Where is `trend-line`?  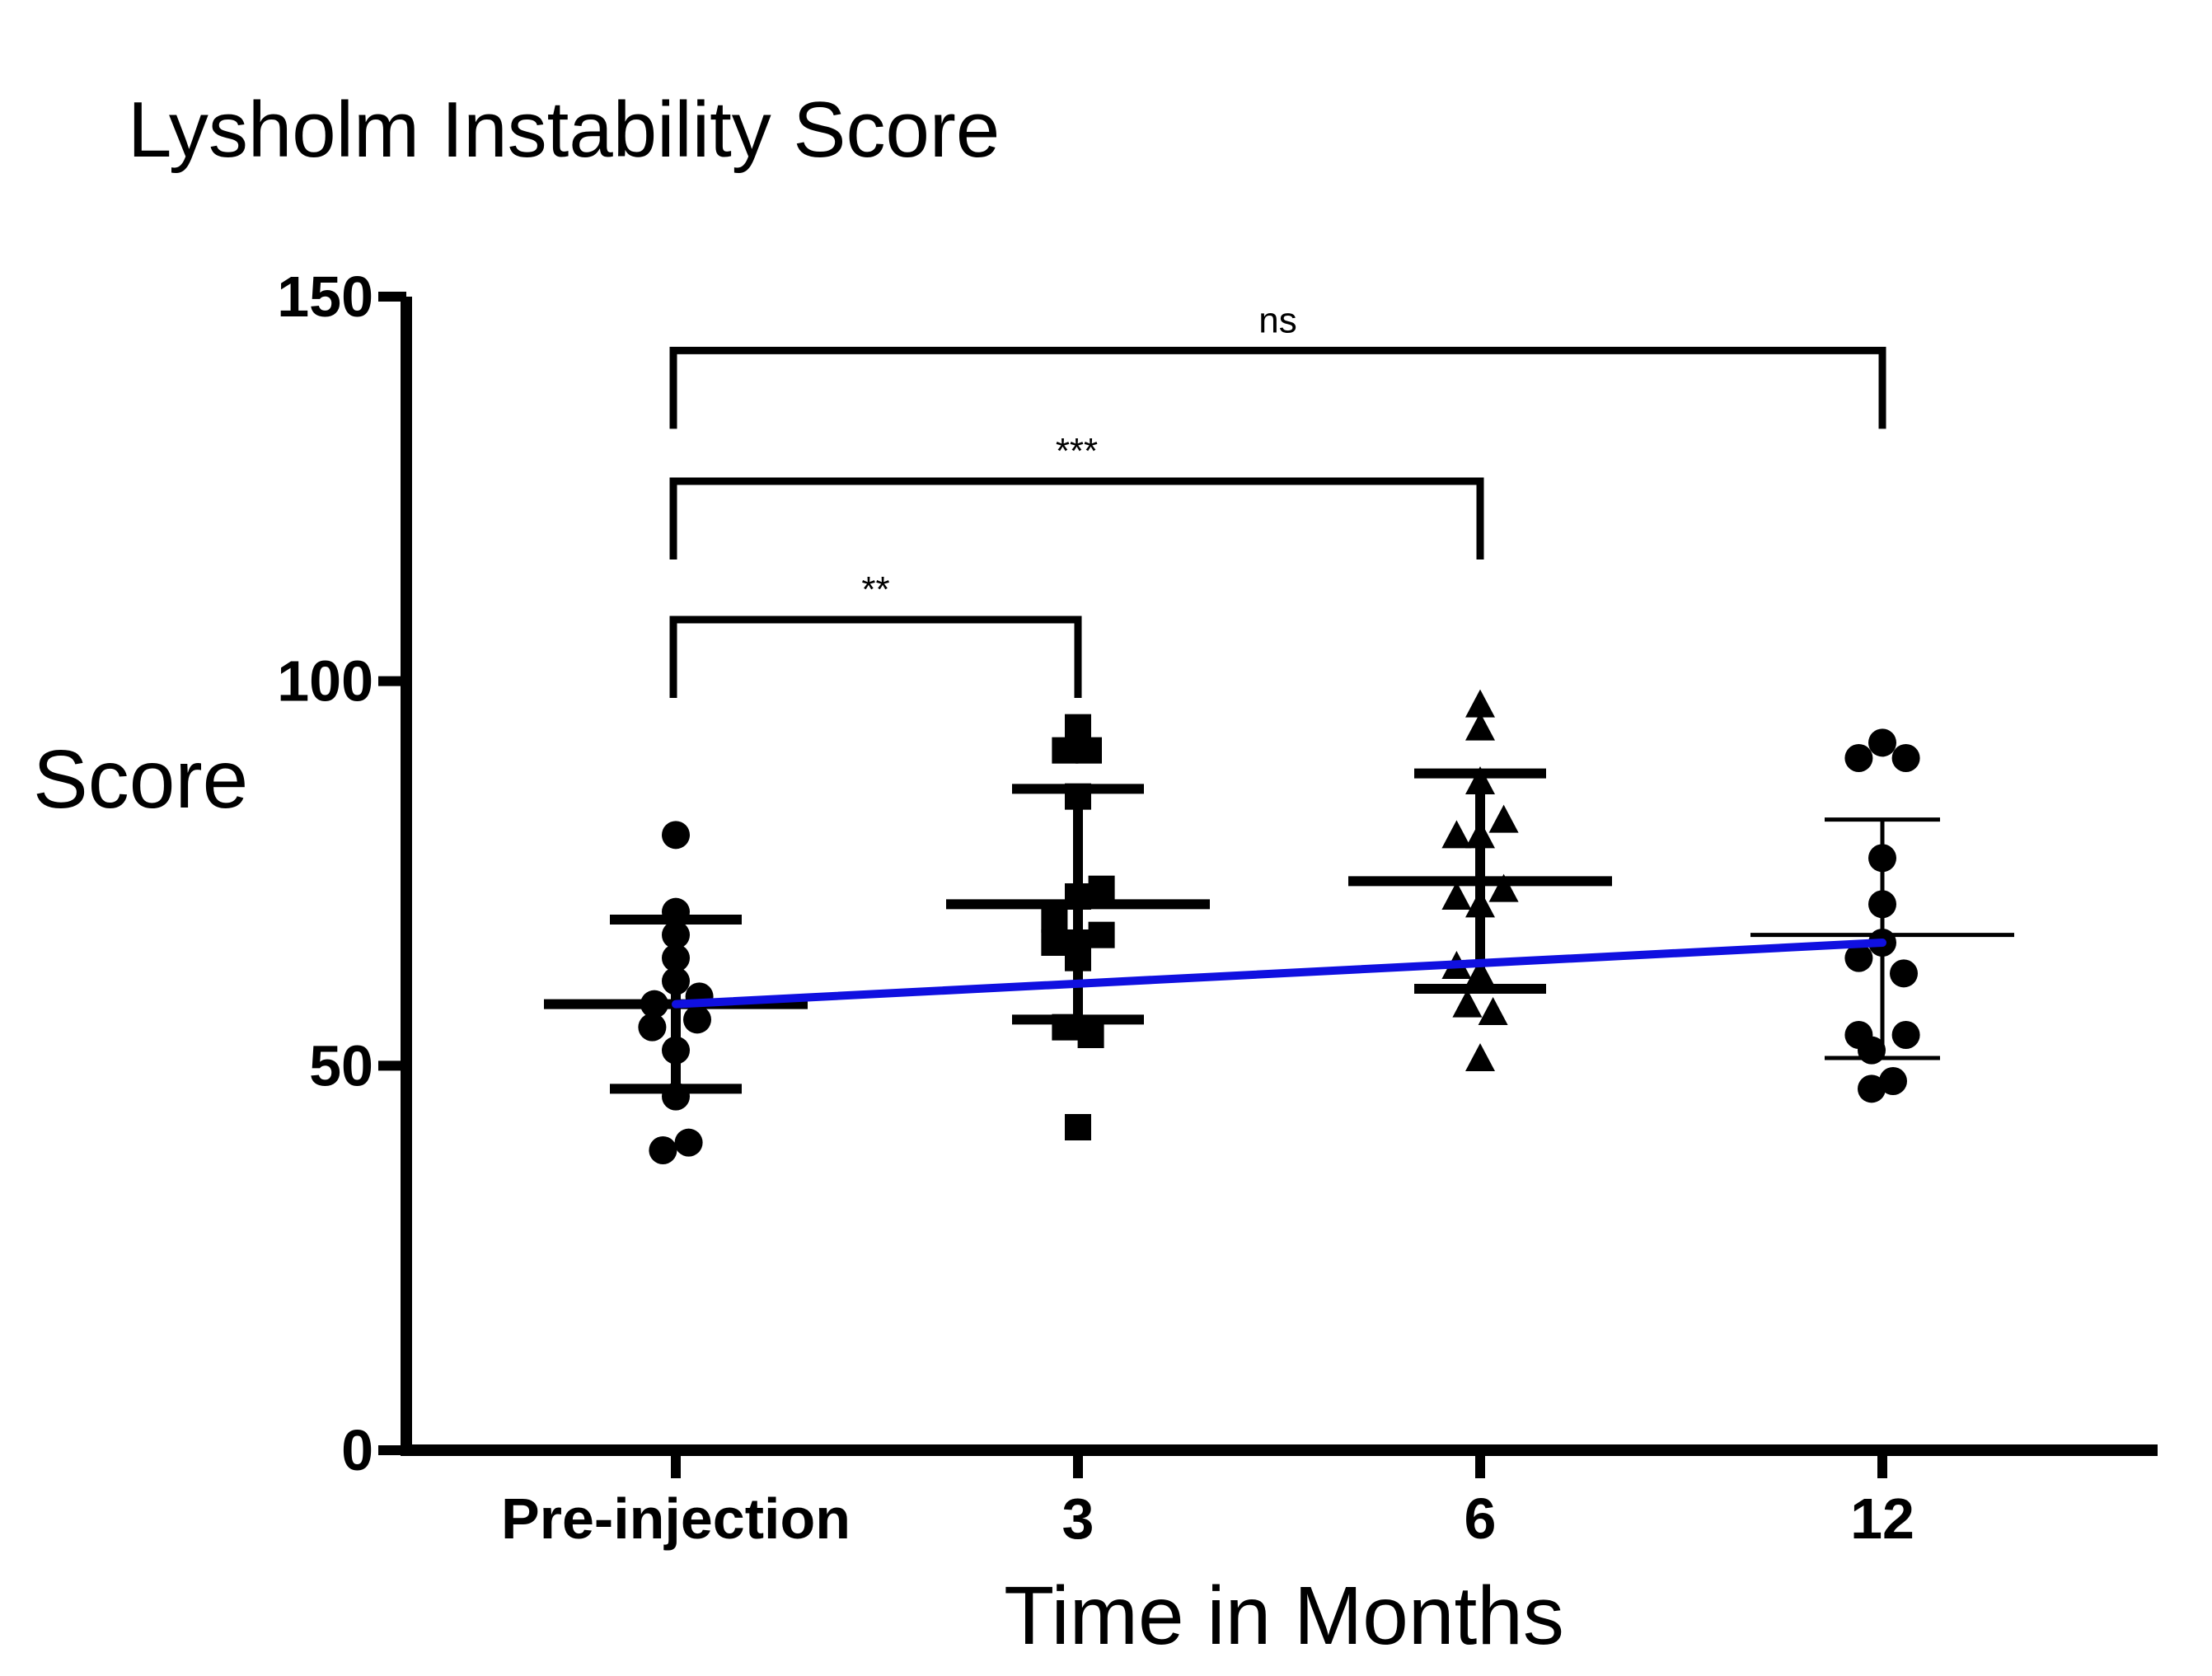
trend-line is located at coordinates (1279, 974).